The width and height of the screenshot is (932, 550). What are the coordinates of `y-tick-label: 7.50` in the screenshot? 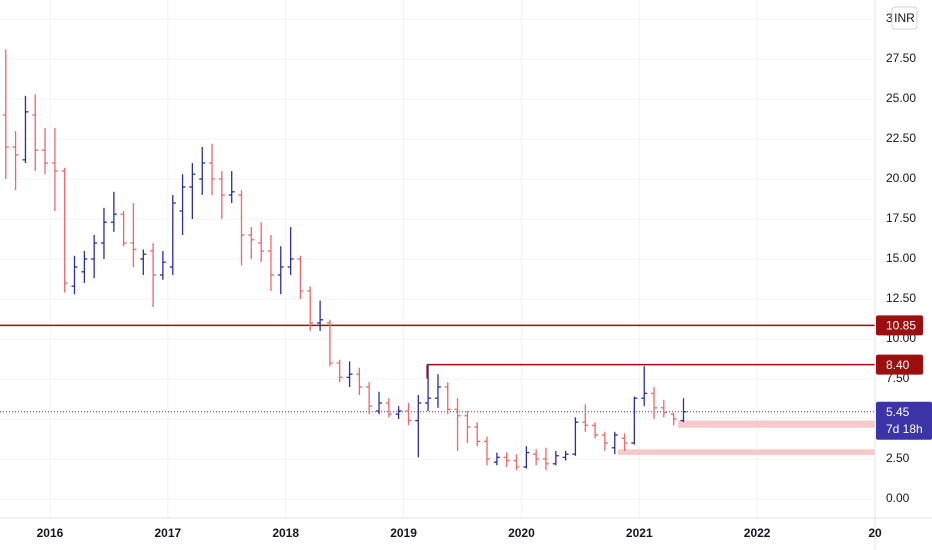 It's located at (898, 378).